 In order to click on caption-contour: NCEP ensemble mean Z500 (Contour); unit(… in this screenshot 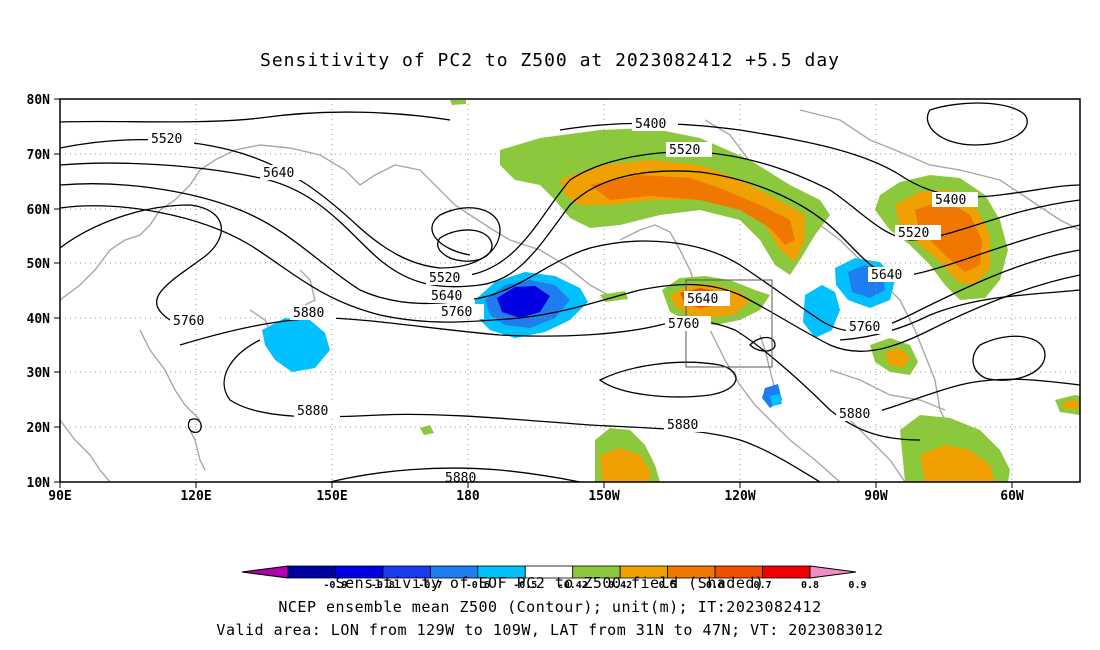, I will do `click(550, 607)`.